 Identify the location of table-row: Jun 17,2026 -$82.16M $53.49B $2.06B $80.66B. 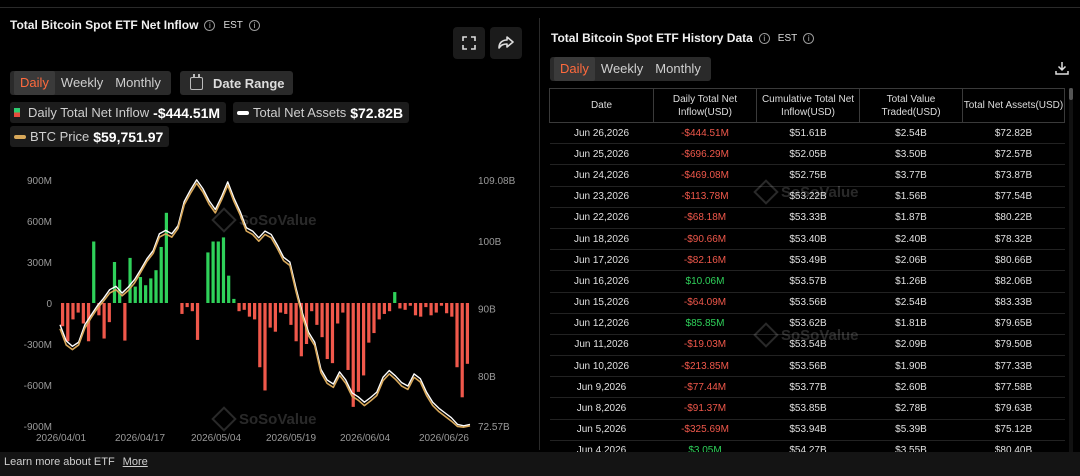
(807, 260).